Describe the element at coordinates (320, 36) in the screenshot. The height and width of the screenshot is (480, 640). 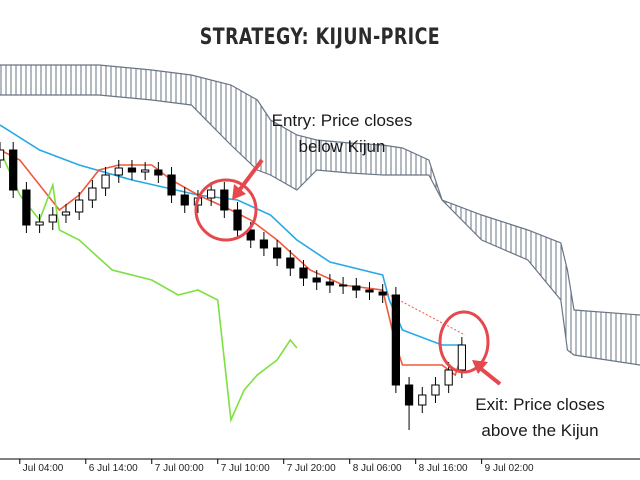
I see `chart-title: STRATEGY: KIJUN-PRICE` at that location.